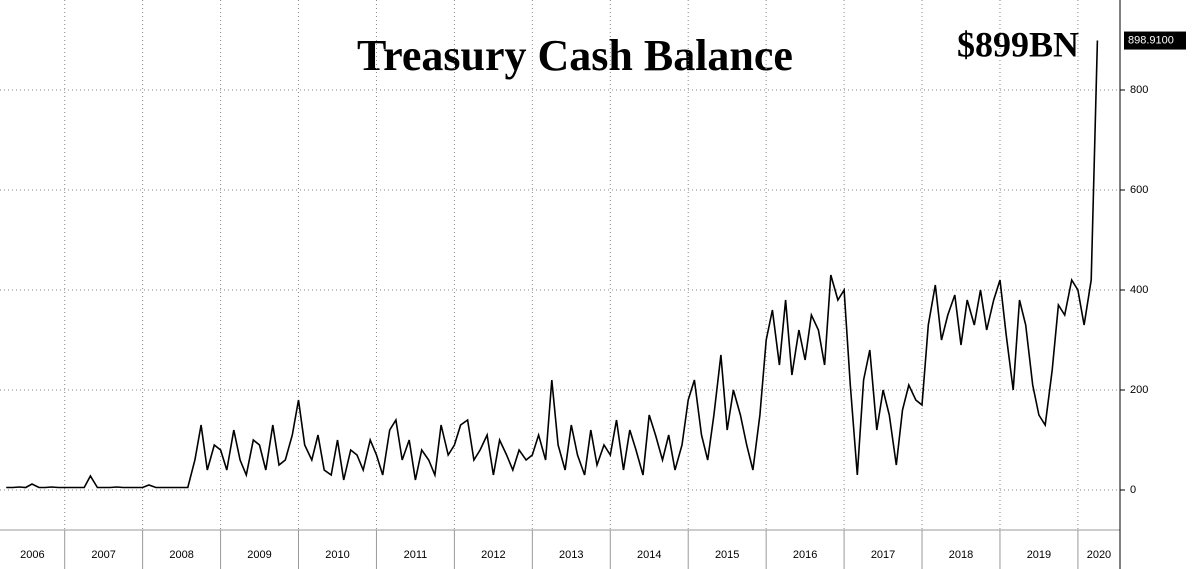 This screenshot has width=1192, height=569. Describe the element at coordinates (805, 555) in the screenshot. I see `x-tick-label: 2016` at that location.